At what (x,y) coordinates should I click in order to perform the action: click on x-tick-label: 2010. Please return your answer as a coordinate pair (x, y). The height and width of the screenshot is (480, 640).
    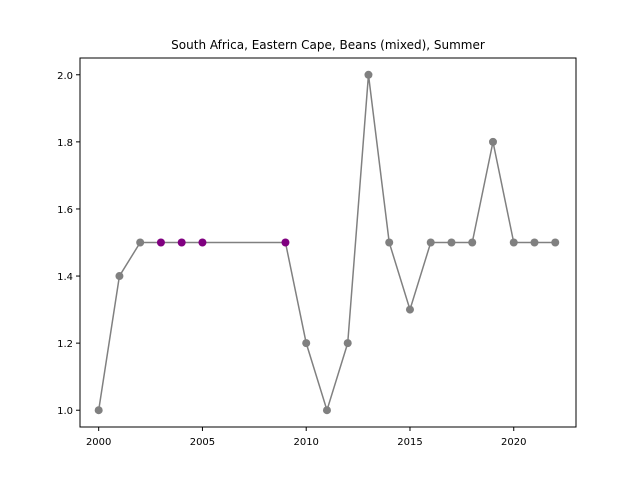
    Looking at the image, I should click on (305, 442).